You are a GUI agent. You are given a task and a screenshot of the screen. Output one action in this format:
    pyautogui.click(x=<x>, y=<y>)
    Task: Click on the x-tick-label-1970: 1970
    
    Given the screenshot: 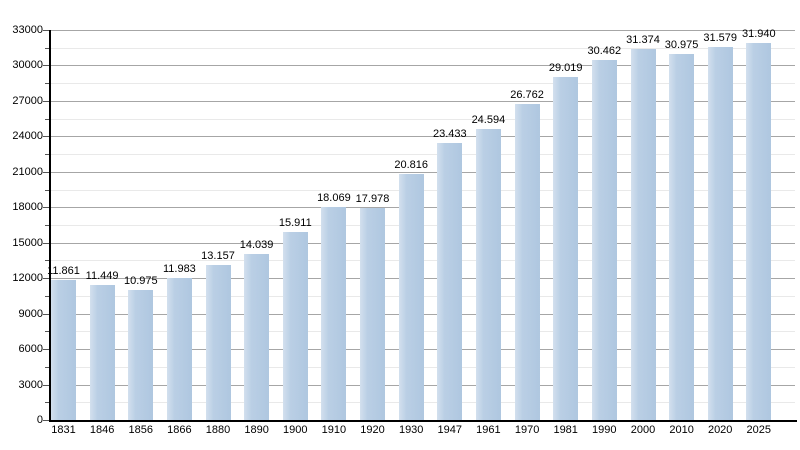 What is the action you would take?
    pyautogui.click(x=527, y=430)
    